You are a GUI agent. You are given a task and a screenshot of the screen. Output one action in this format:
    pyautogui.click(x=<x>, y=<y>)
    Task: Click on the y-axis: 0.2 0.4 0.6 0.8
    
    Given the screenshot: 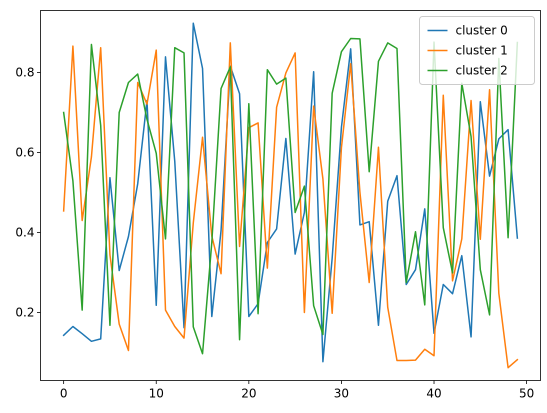 What is the action you would take?
    pyautogui.click(x=28, y=193)
    